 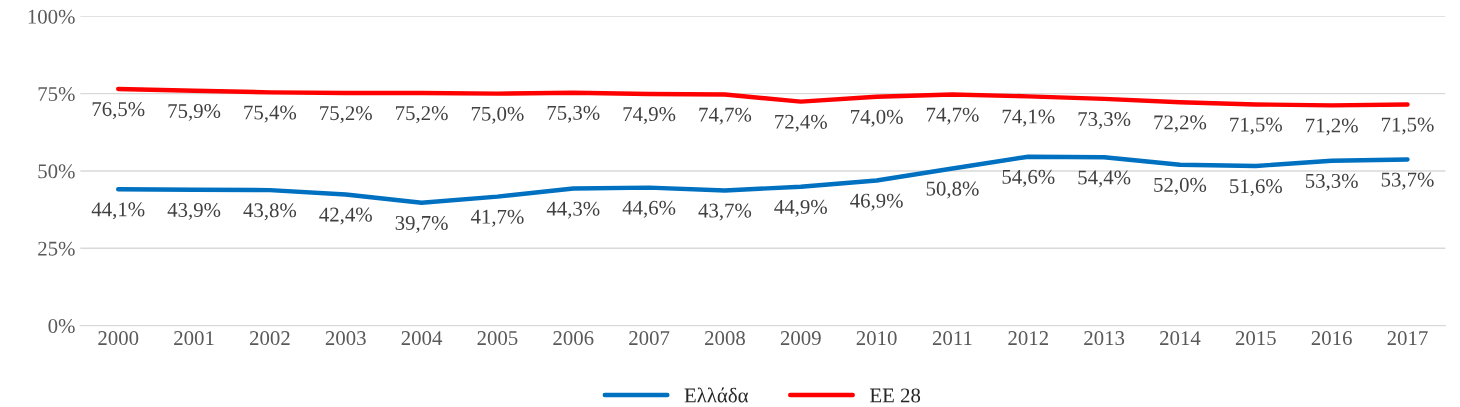 I want to click on data-label: 53,7%, so click(x=1407, y=181).